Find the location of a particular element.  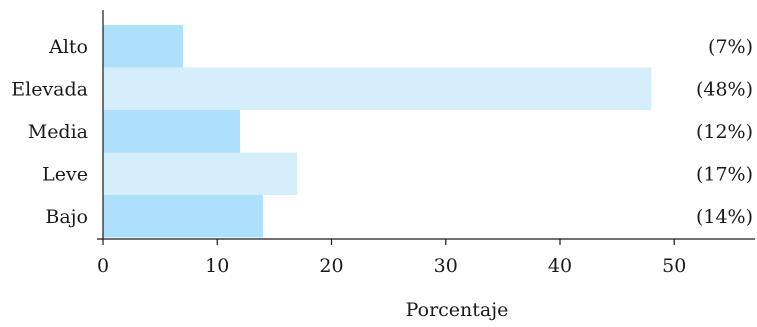

x-tick-label-20: 20 is located at coordinates (331, 266).